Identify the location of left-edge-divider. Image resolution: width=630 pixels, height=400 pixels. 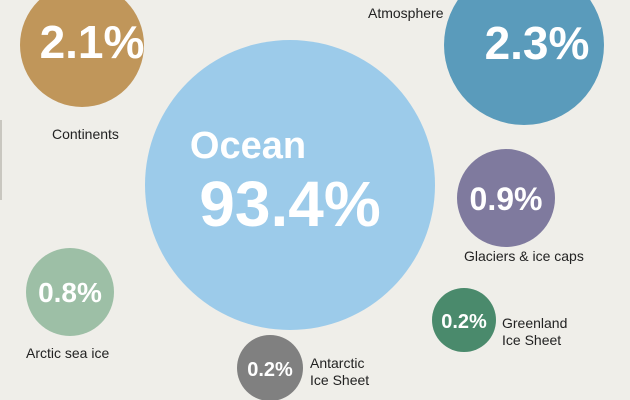
(1, 160).